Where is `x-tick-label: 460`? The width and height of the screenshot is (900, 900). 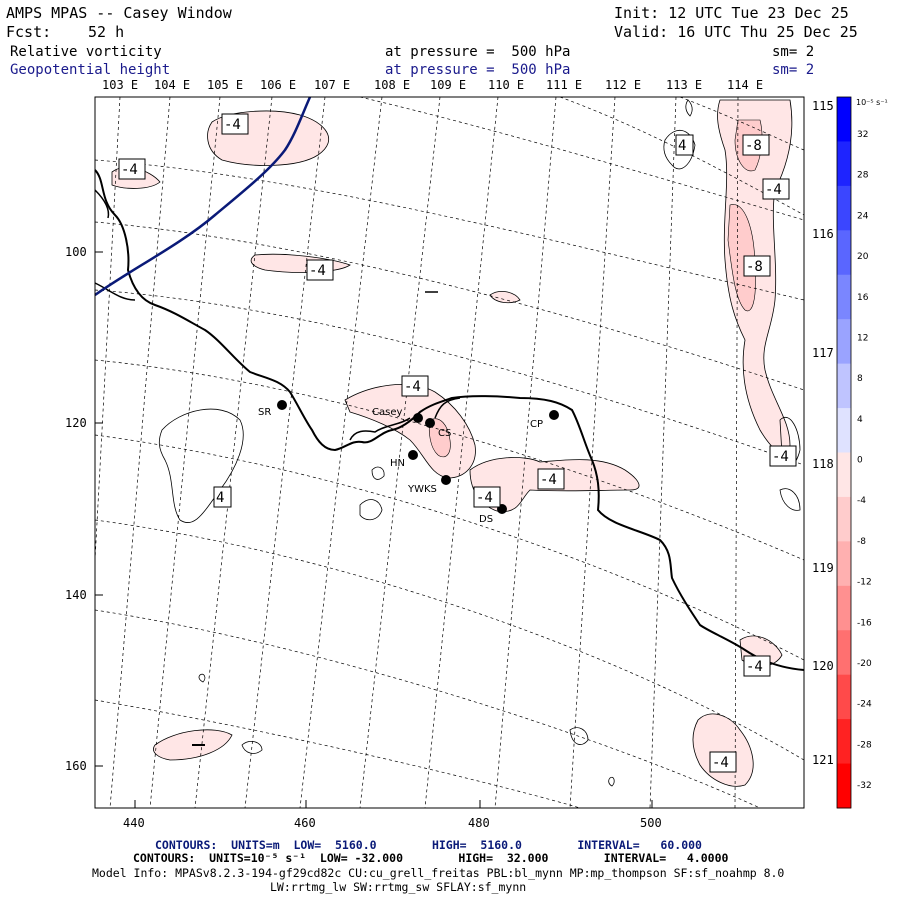
x-tick-label: 460 is located at coordinates (305, 823).